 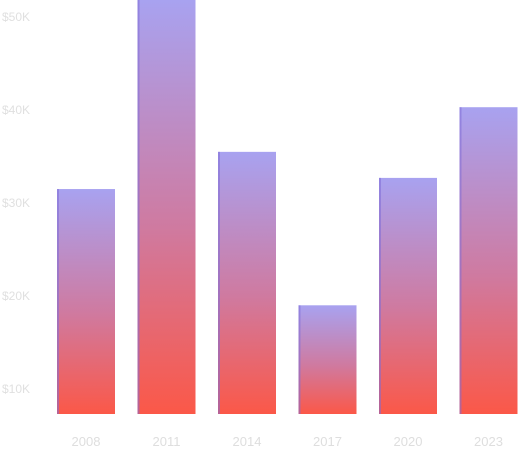 What do you see at coordinates (327, 441) in the screenshot?
I see `x-tick-label: 2017` at bounding box center [327, 441].